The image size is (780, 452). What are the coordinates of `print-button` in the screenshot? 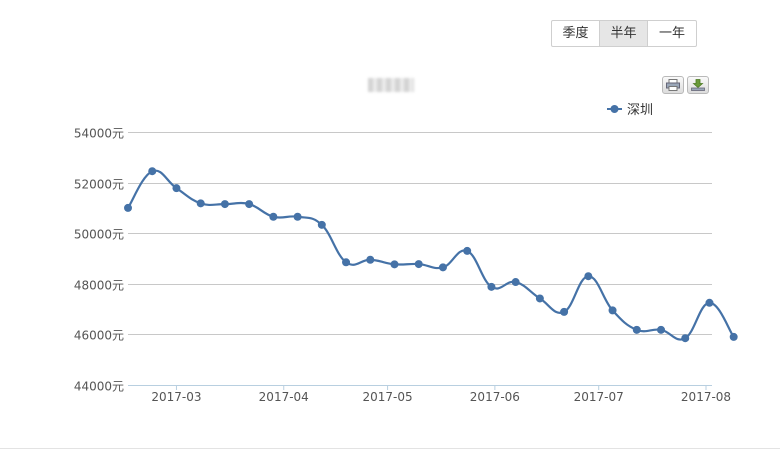 It's located at (673, 85).